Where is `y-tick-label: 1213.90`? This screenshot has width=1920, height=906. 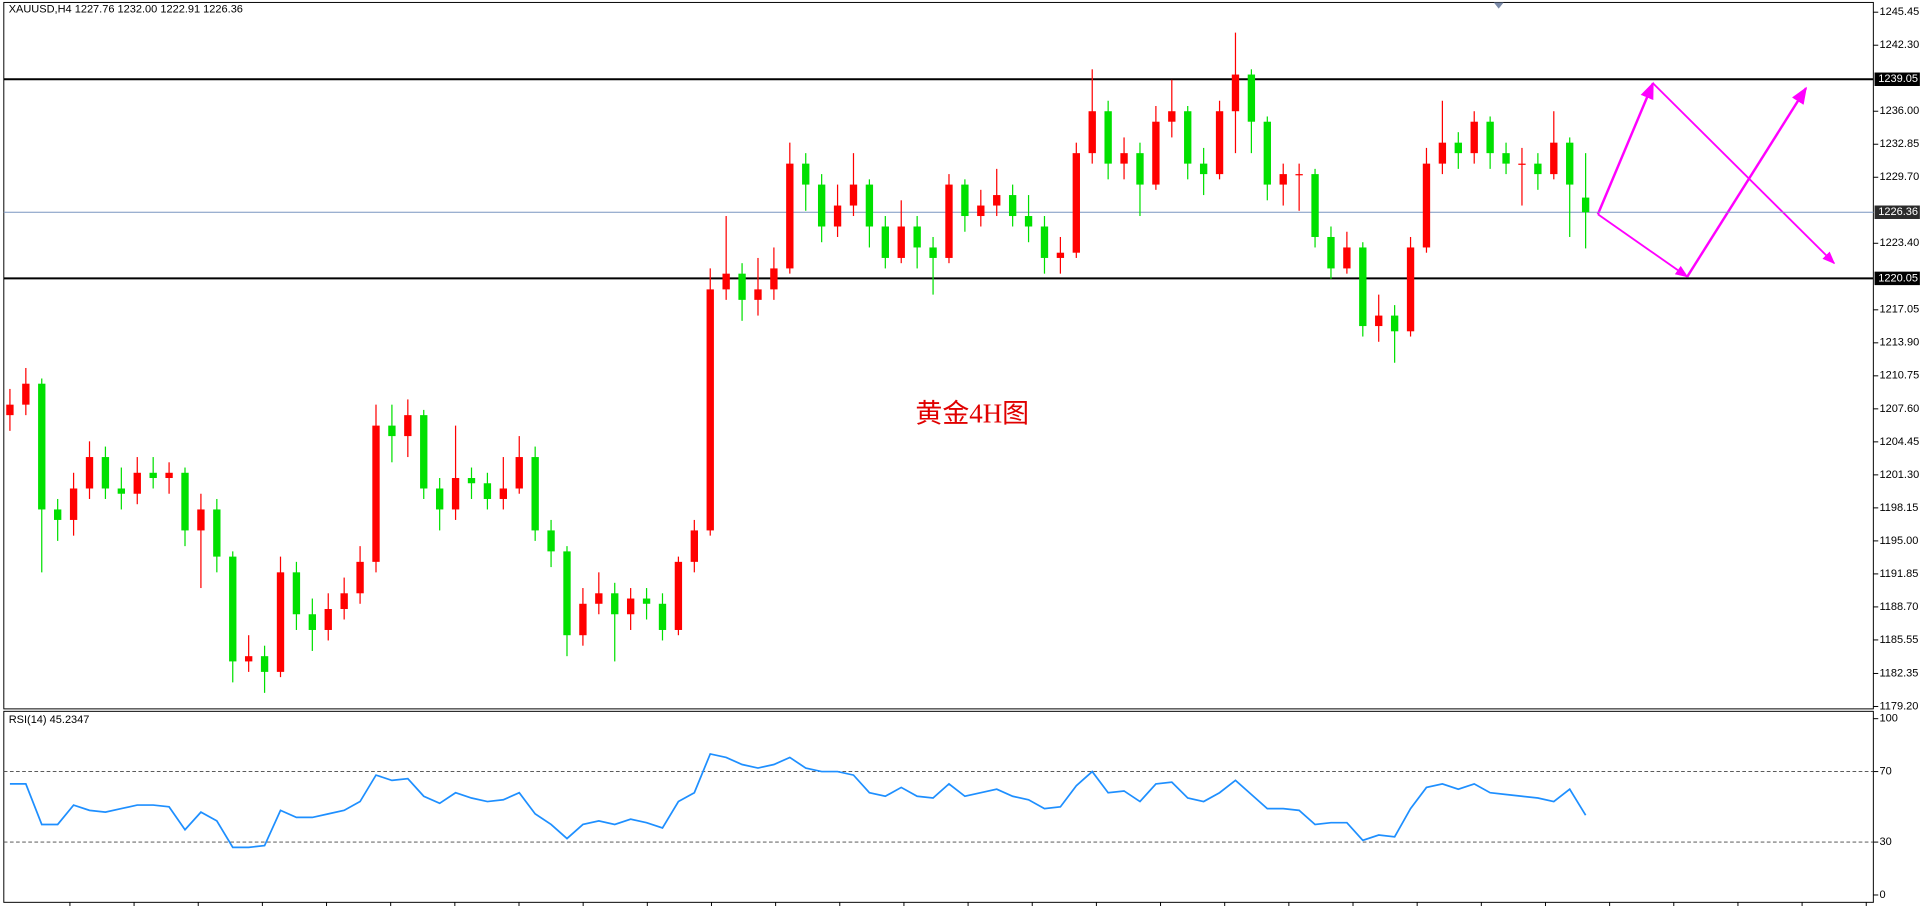 y-tick-label: 1213.90 is located at coordinates (1899, 343).